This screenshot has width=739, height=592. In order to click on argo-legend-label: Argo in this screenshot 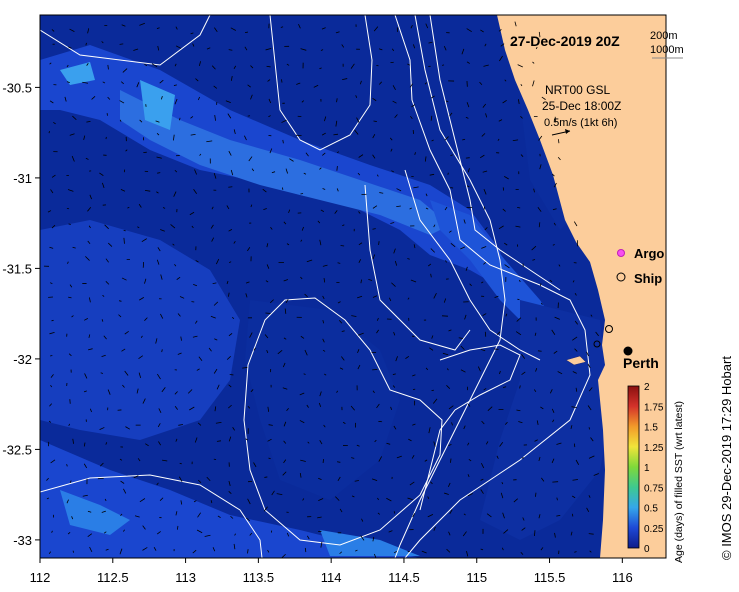, I will do `click(649, 253)`.